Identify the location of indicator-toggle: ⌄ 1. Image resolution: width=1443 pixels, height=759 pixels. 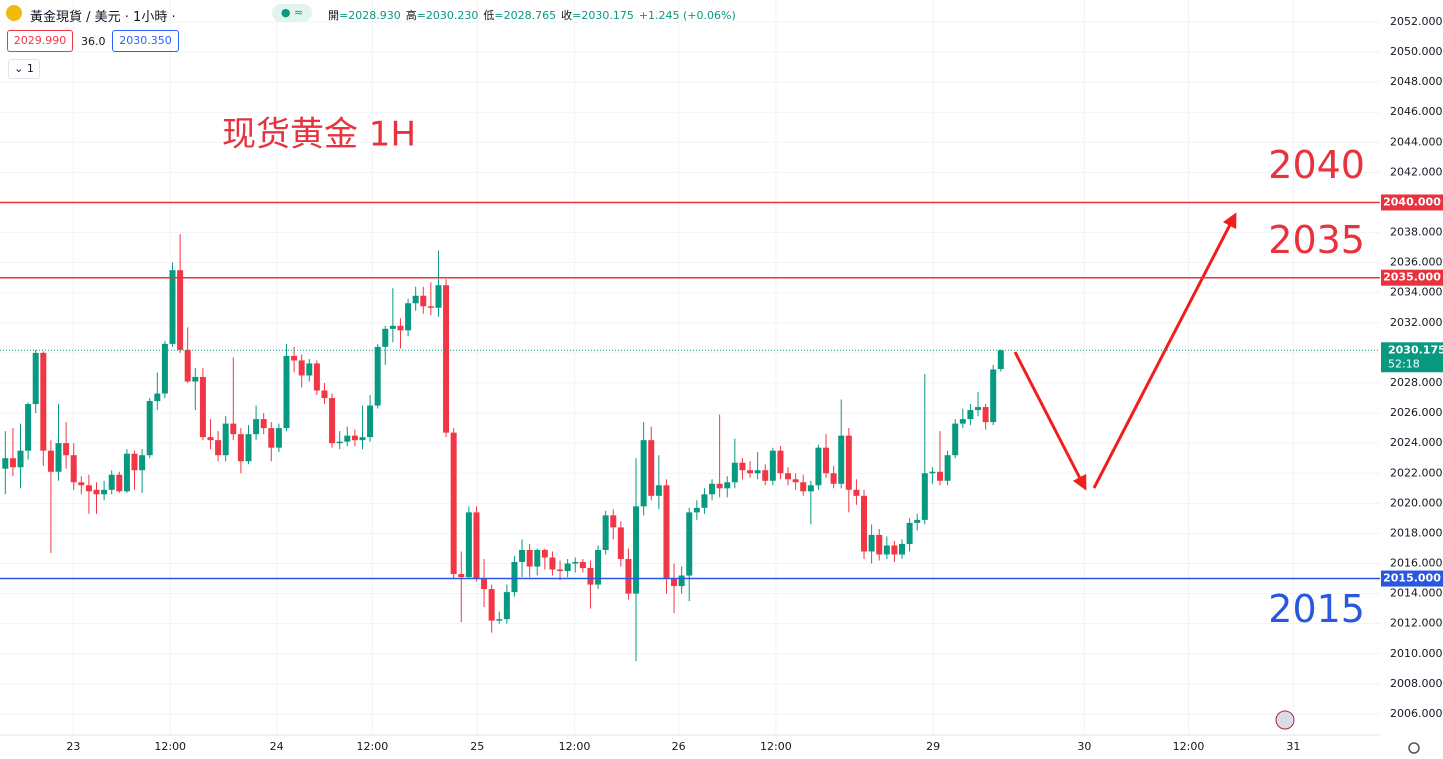
(24, 69).